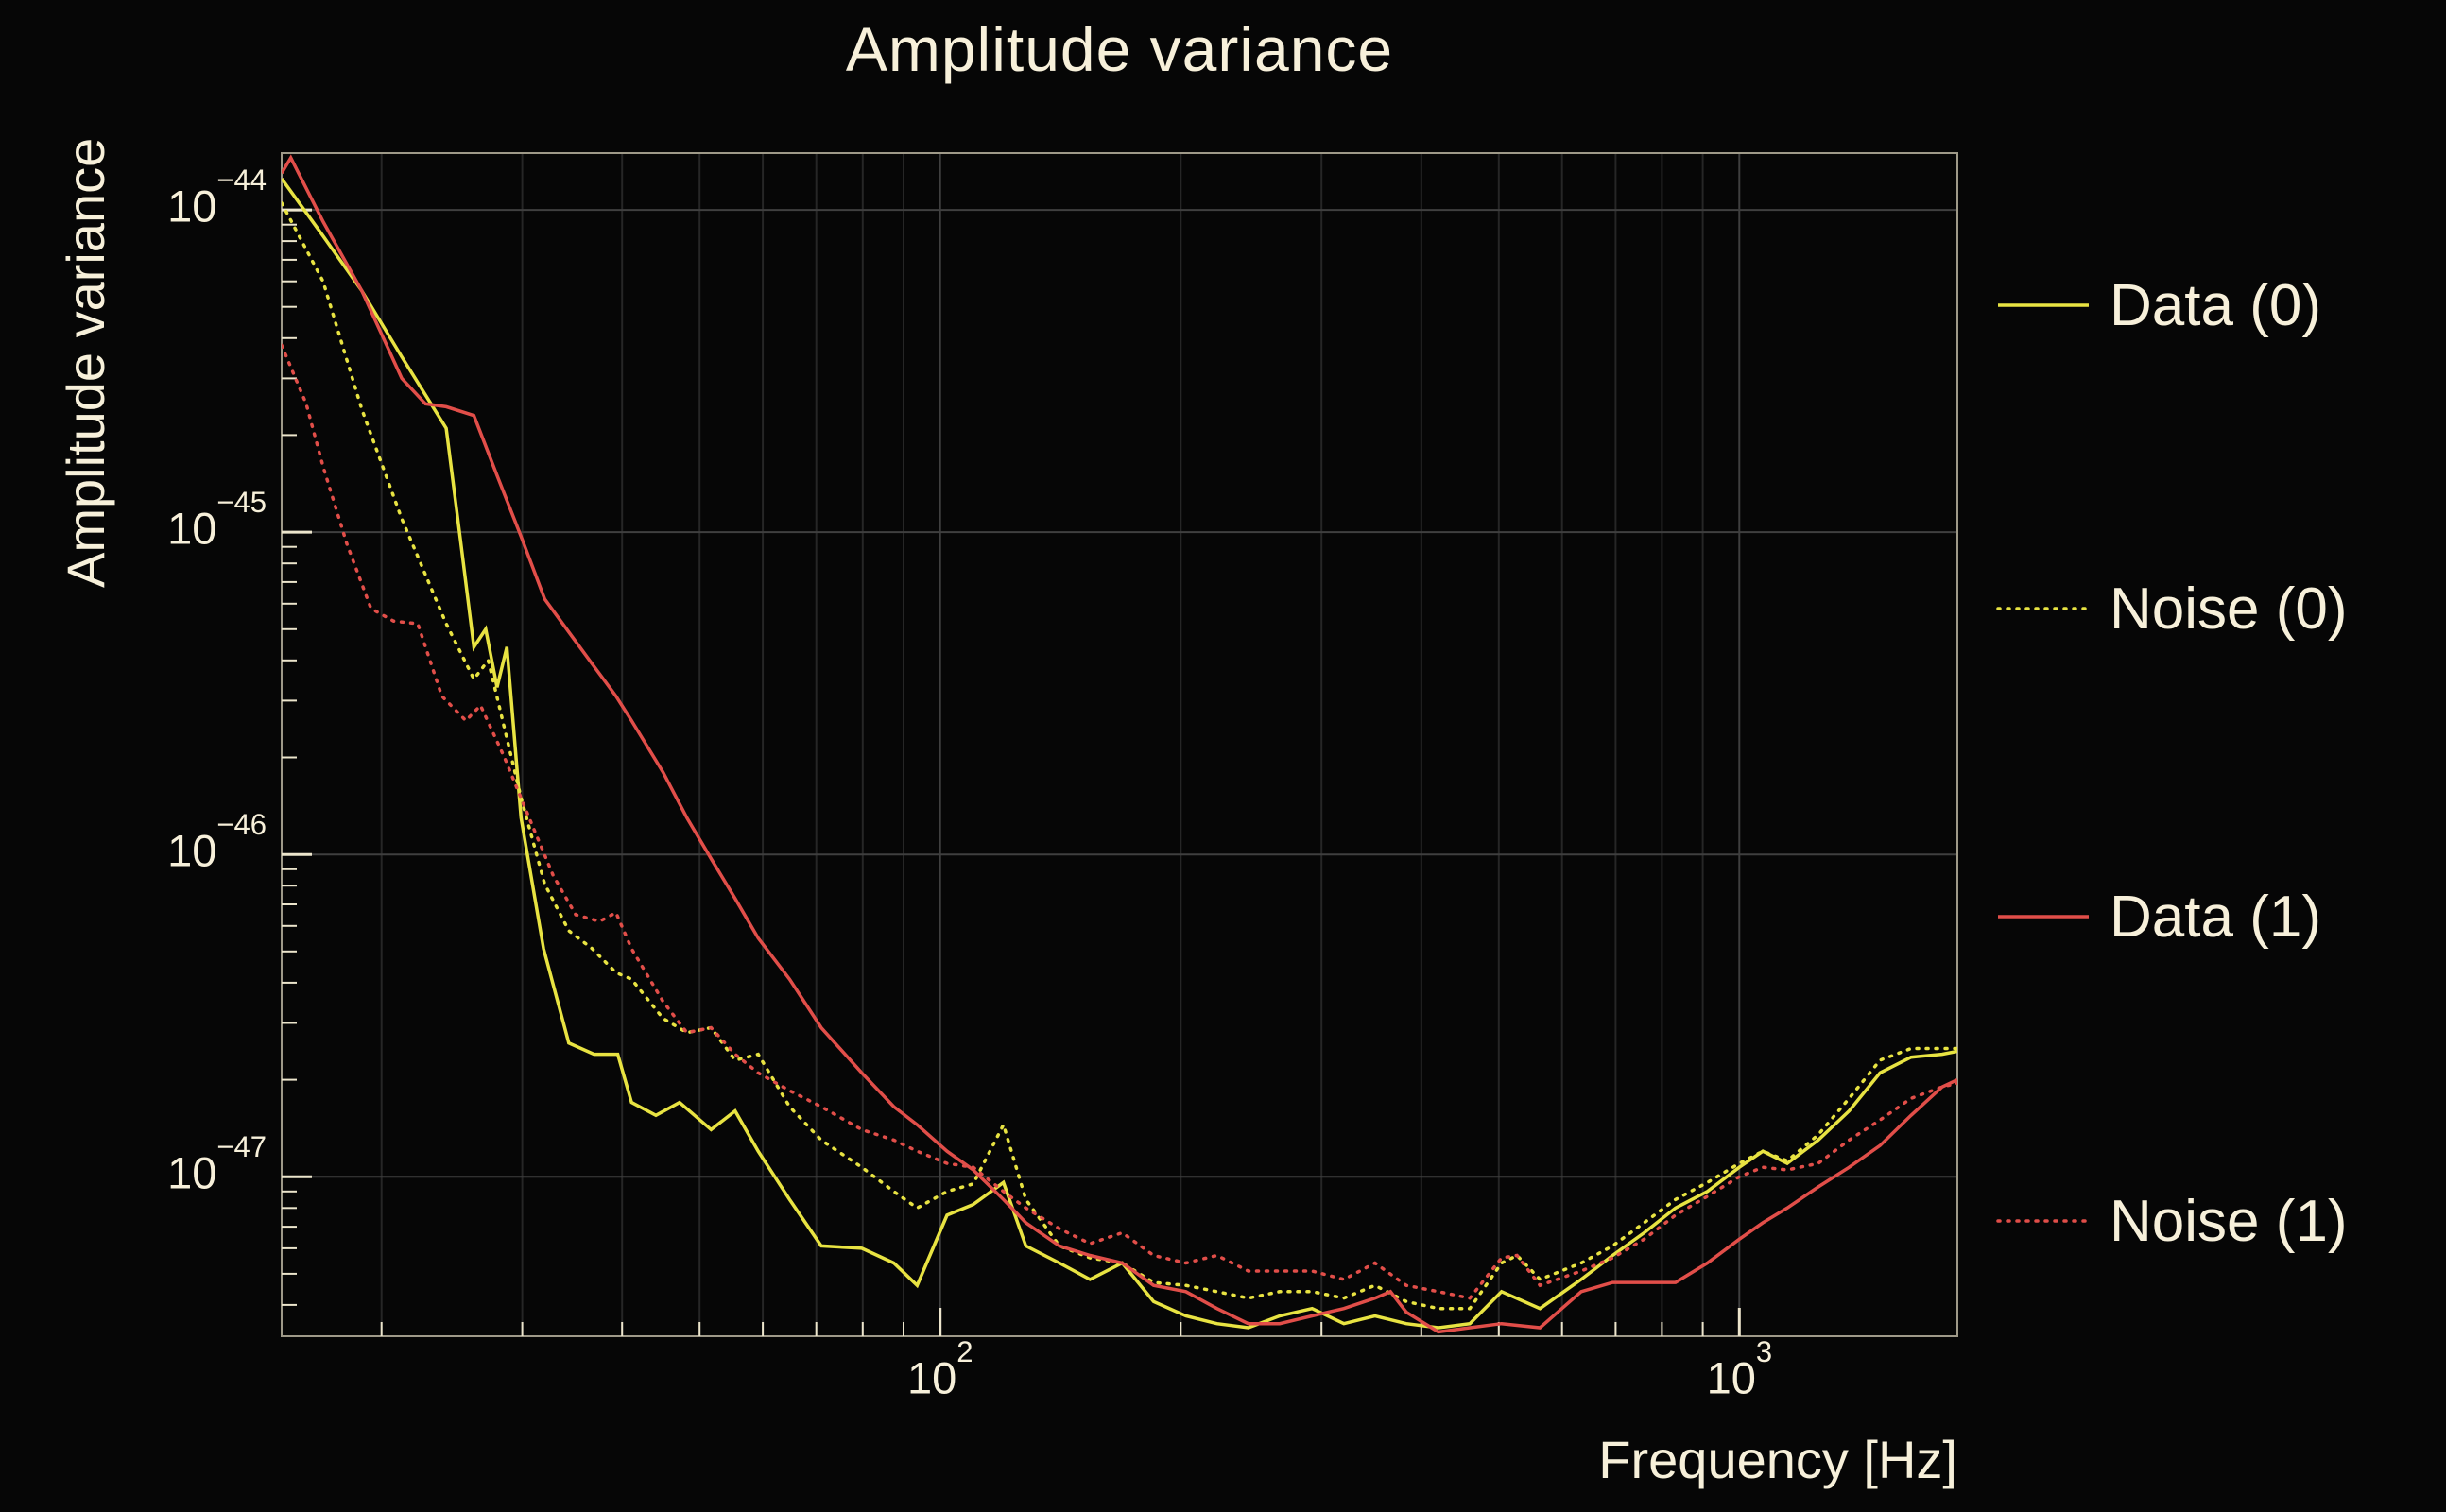  What do you see at coordinates (1777, 1459) in the screenshot?
I see `x-axis-title: Frequency [Hz]` at bounding box center [1777, 1459].